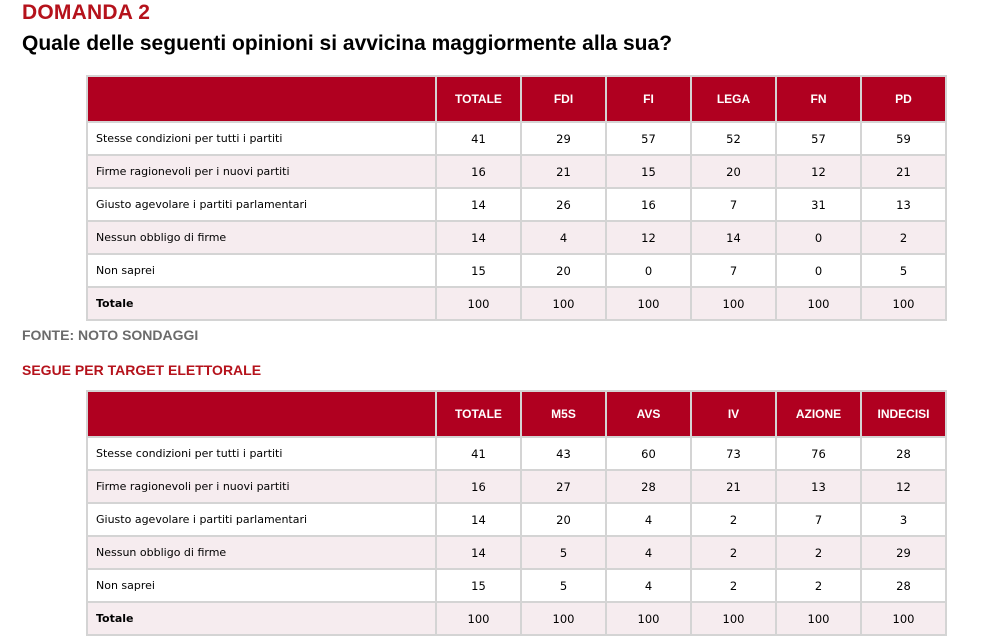 The height and width of the screenshot is (638, 1002). I want to click on table-header-row: TOTALE M5S AVS IV AZIONE INDECISI, so click(516, 414).